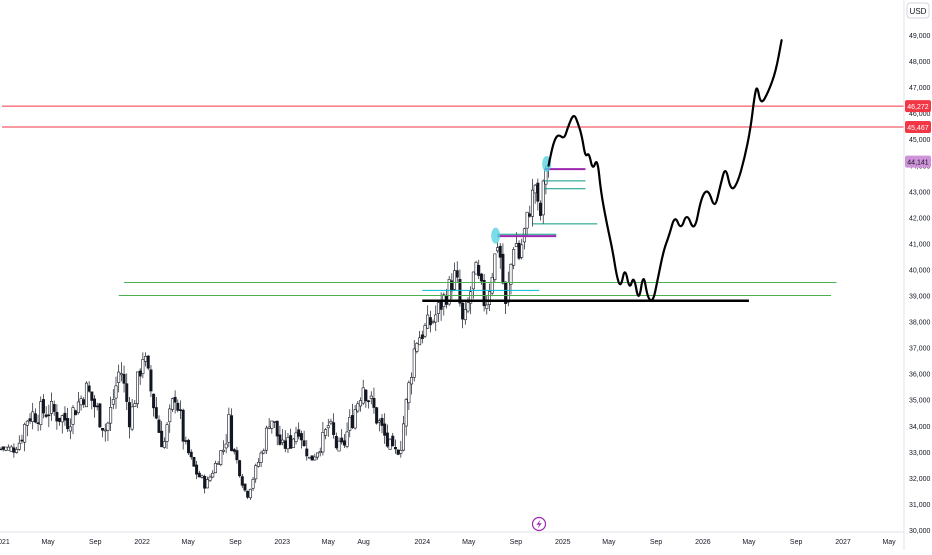 This screenshot has width=932, height=555. I want to click on highlight-marker, so click(496, 235).